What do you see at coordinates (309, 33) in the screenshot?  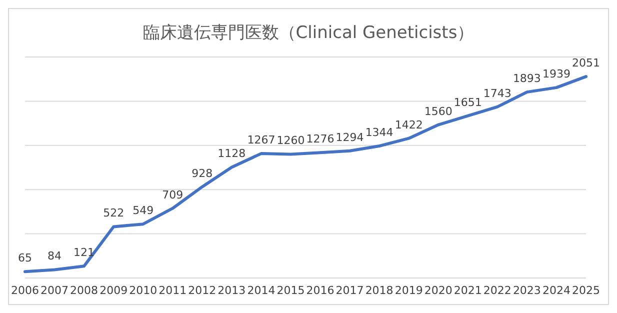 I see `chart-title: 臨床遺伝専門医数（Clinical Geneticists）` at bounding box center [309, 33].